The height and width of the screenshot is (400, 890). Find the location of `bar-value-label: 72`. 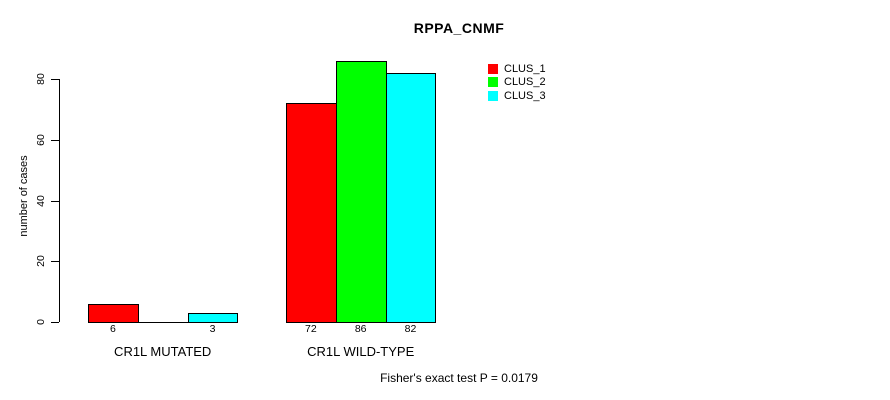

bar-value-label: 72 is located at coordinates (311, 329).